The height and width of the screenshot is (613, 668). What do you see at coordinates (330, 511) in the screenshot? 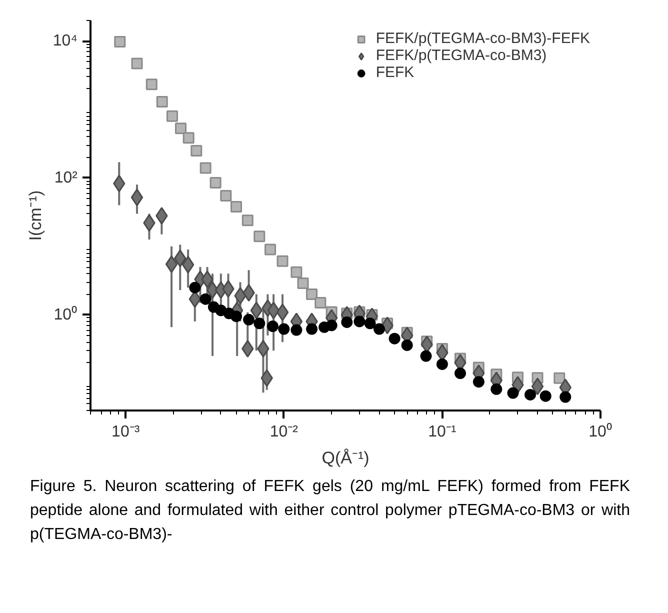
I see `caption: Figure 5. Neuron scattering of FEFK gels (20 mg/mL FEFK) formed from FEFK peptide alone and formulated with either control polymer pTEGMA-co-BM3 or with p(TEGMA-co-BM3)-` at bounding box center [330, 511].